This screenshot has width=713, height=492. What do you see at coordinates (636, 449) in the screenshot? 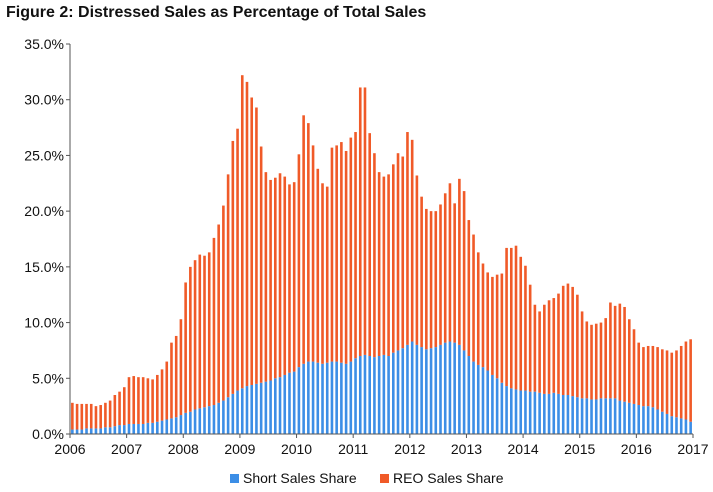
I see `x-tick-label: 2016` at bounding box center [636, 449].